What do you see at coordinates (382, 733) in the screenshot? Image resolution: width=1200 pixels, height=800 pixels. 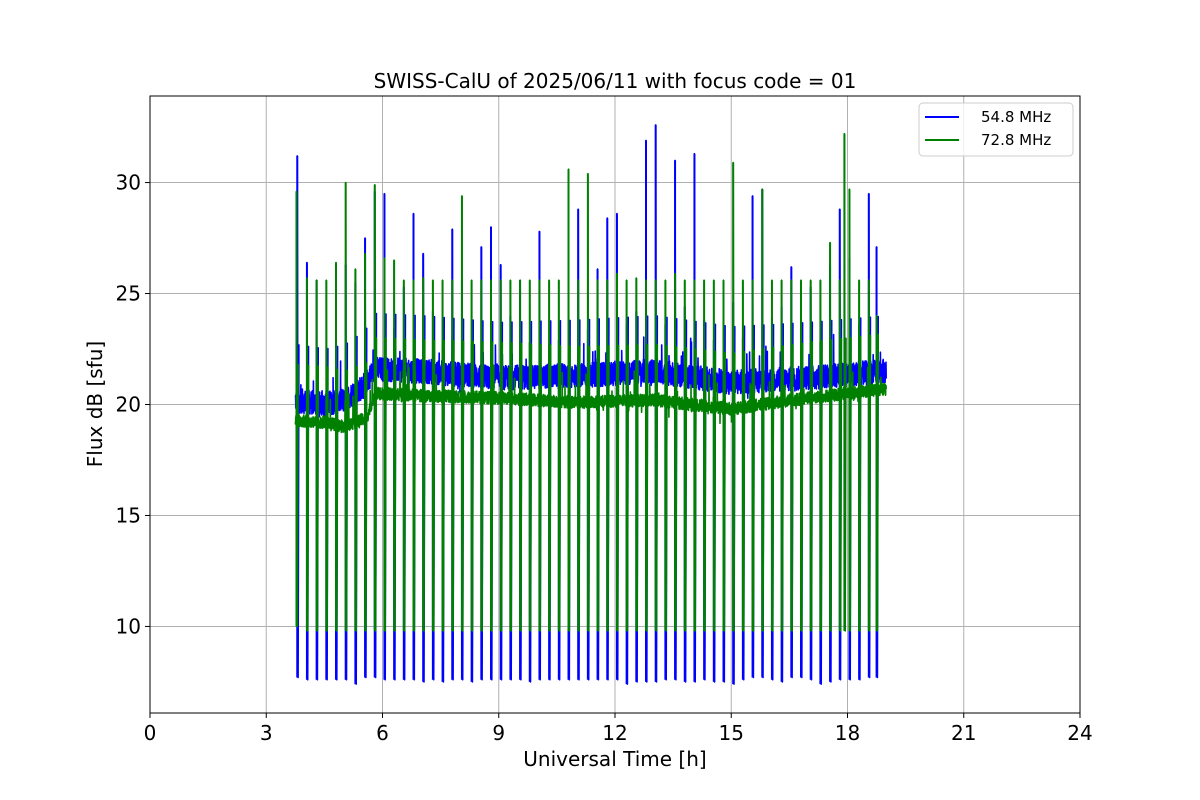 I see `x-tick-label: 6` at bounding box center [382, 733].